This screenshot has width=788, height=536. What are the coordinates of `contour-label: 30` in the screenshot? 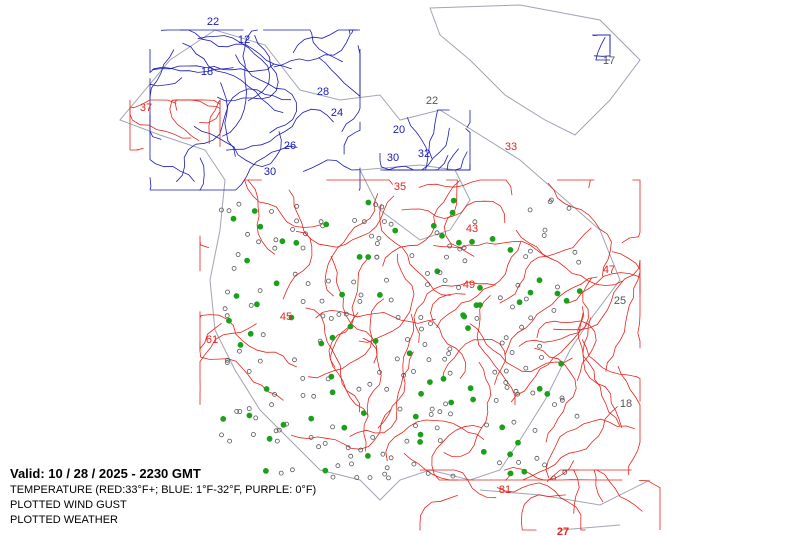 It's located at (270, 172).